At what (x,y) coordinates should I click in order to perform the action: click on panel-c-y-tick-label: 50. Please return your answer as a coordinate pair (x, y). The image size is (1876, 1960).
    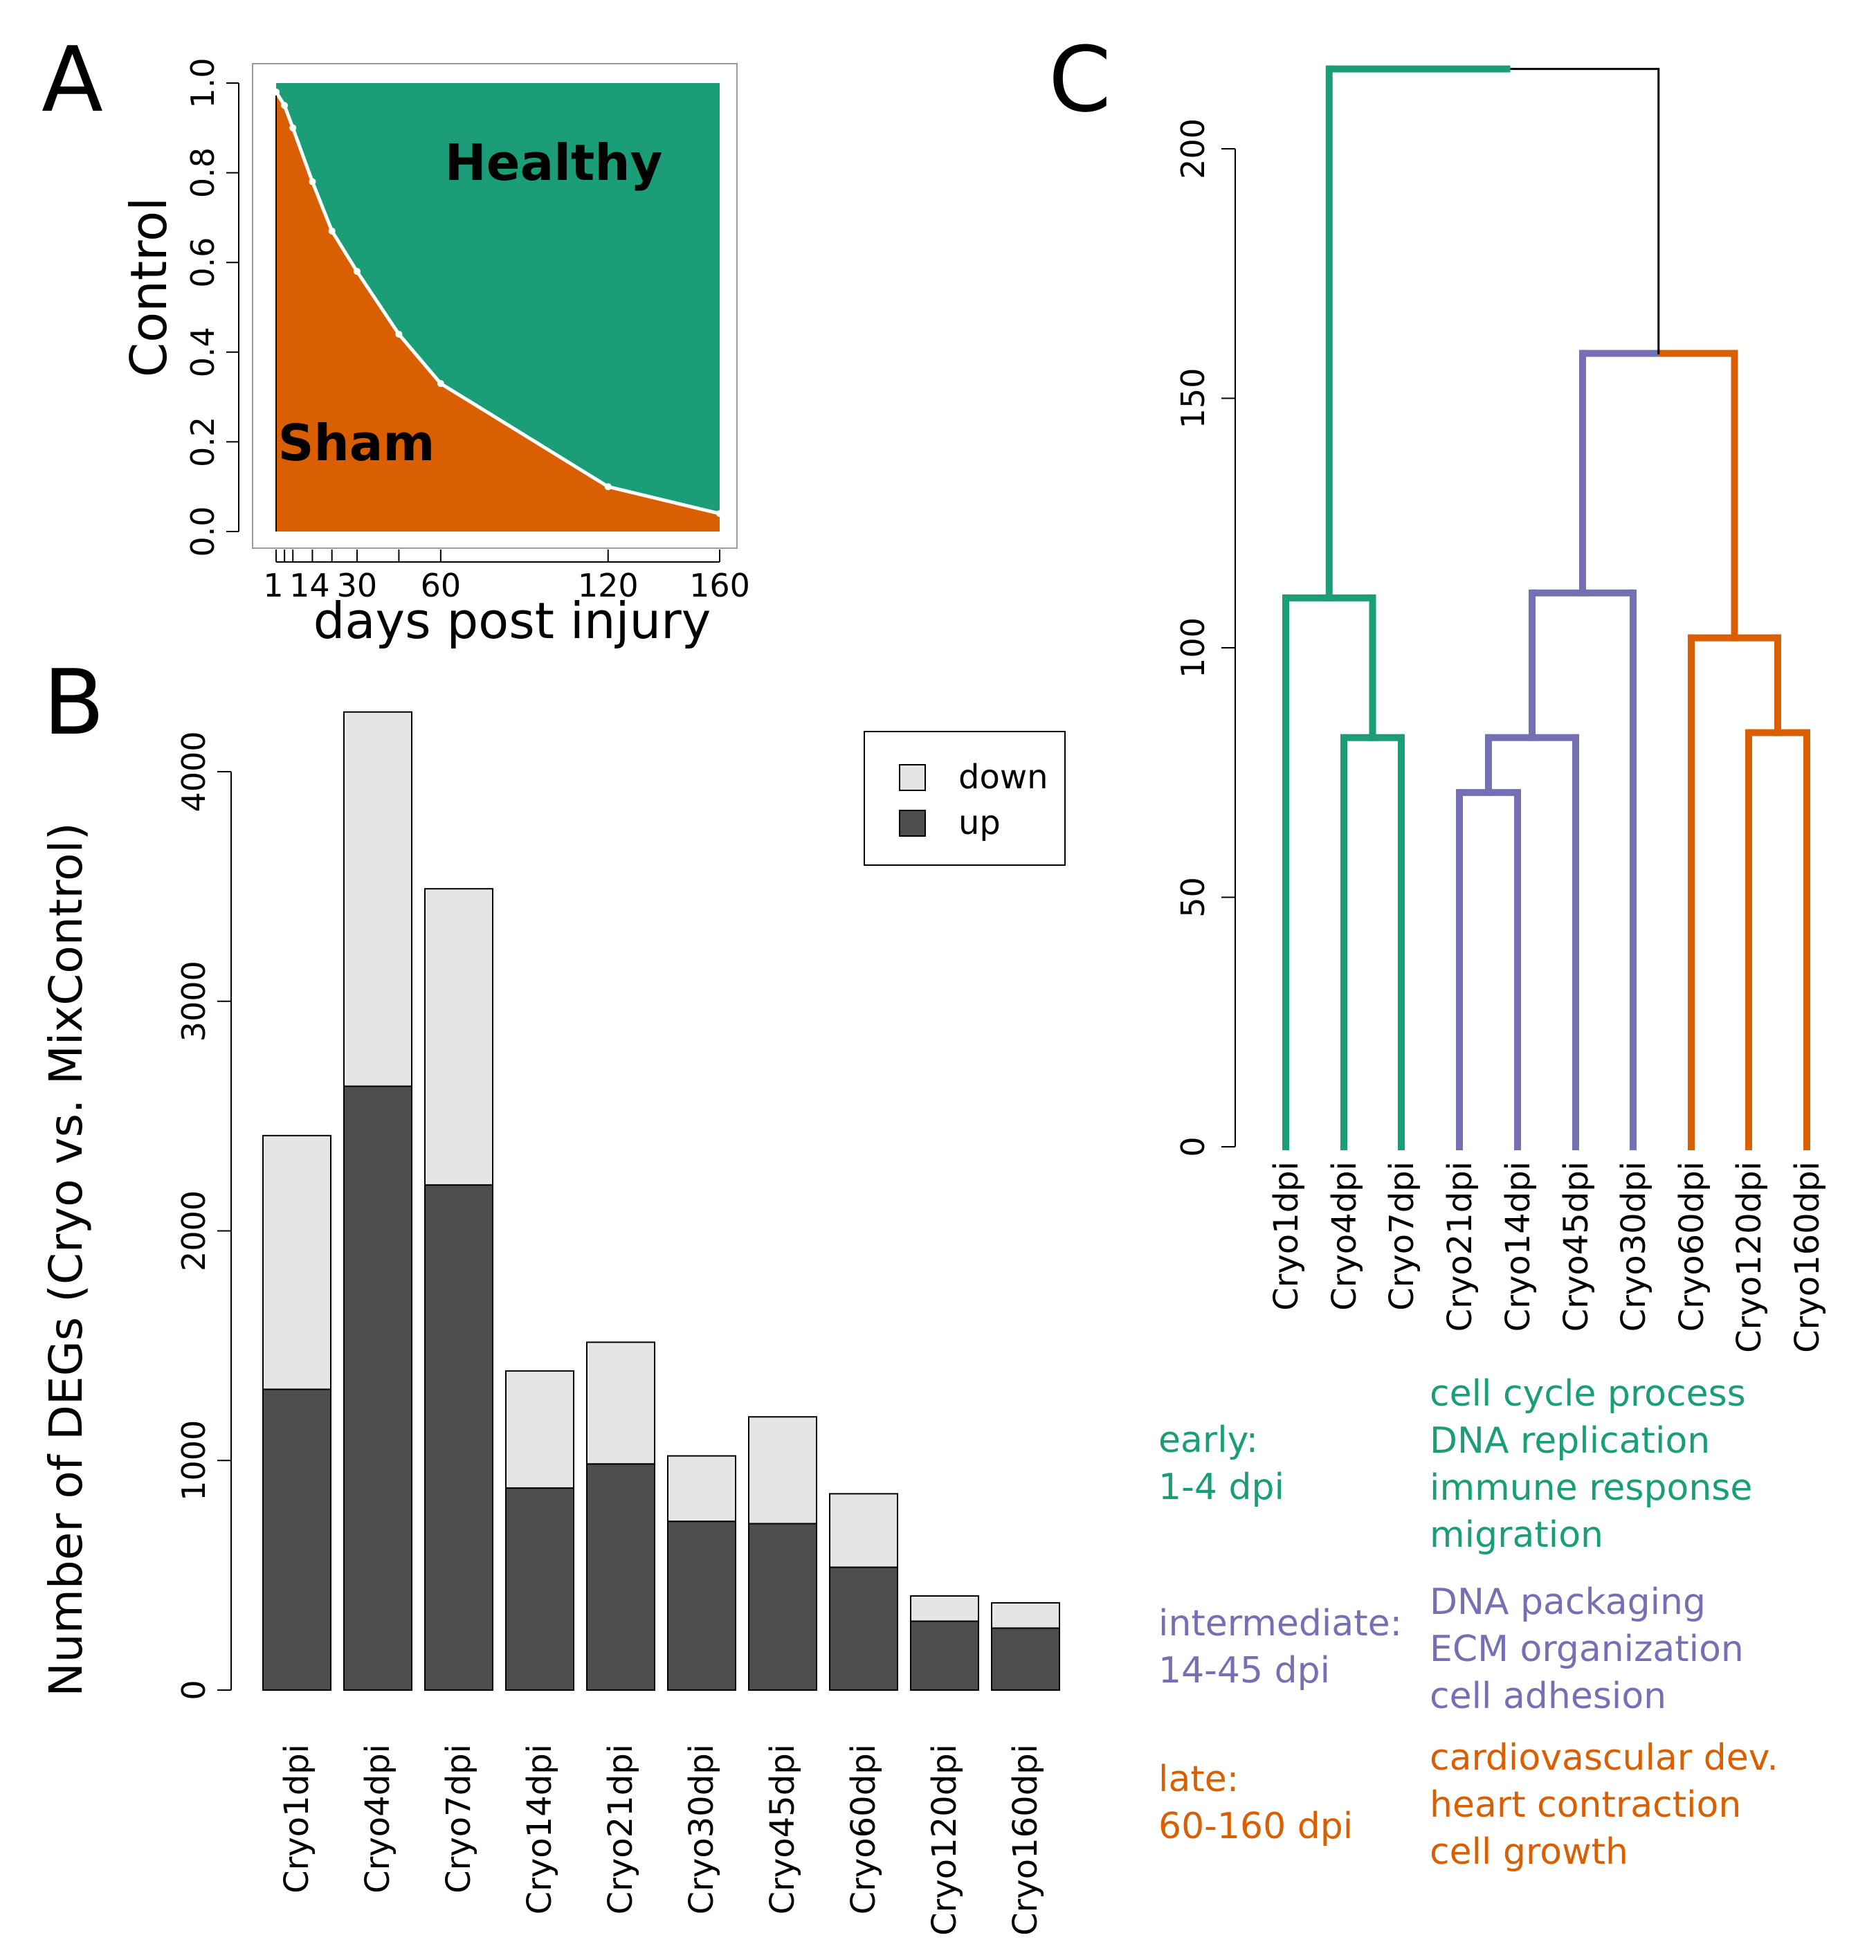
    Looking at the image, I should click on (1193, 897).